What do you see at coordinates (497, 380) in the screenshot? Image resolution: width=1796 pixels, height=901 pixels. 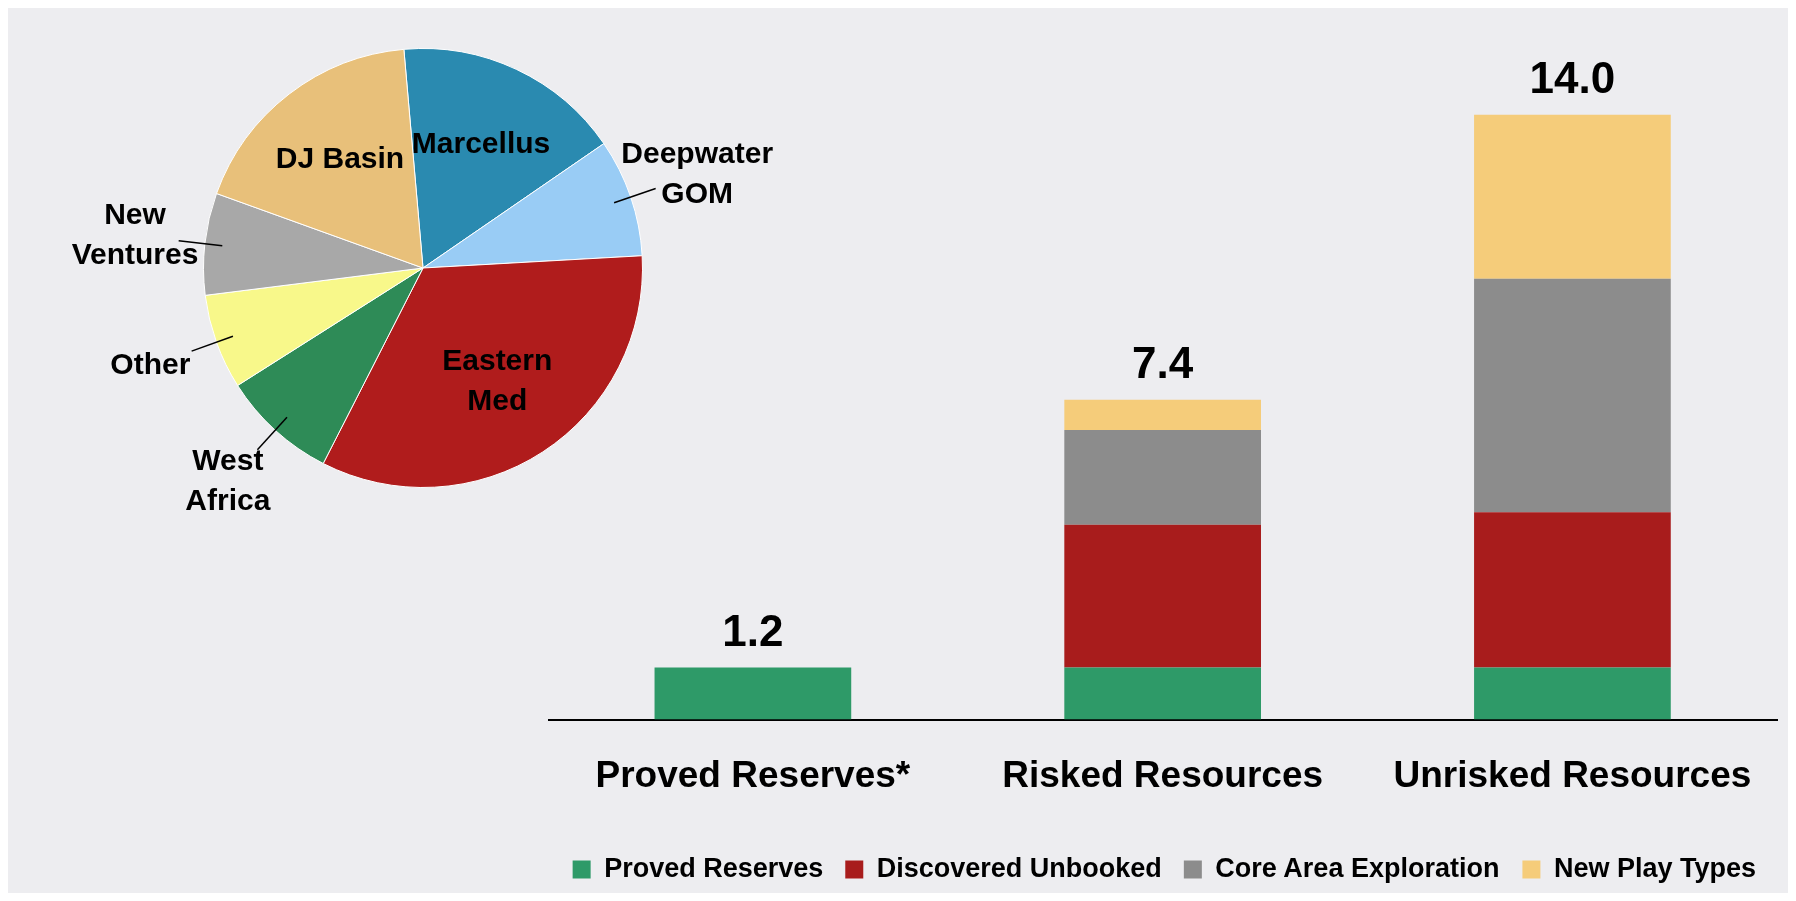 I see `slice-label: Eastern Med` at bounding box center [497, 380].